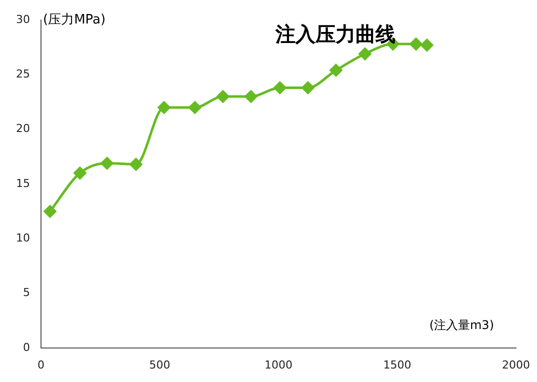 Image resolution: width=537 pixels, height=382 pixels. Describe the element at coordinates (335, 34) in the screenshot. I see `chart-title: 注入压力曲线` at that location.